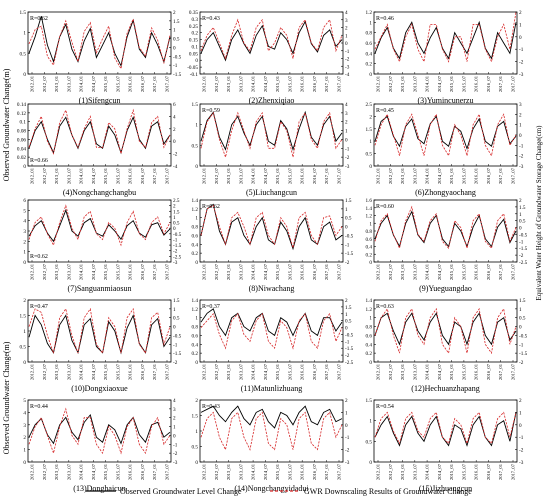  Describe the element at coordinates (195, 210) in the screenshot. I see `left-tick-label: 1.2` at that location.